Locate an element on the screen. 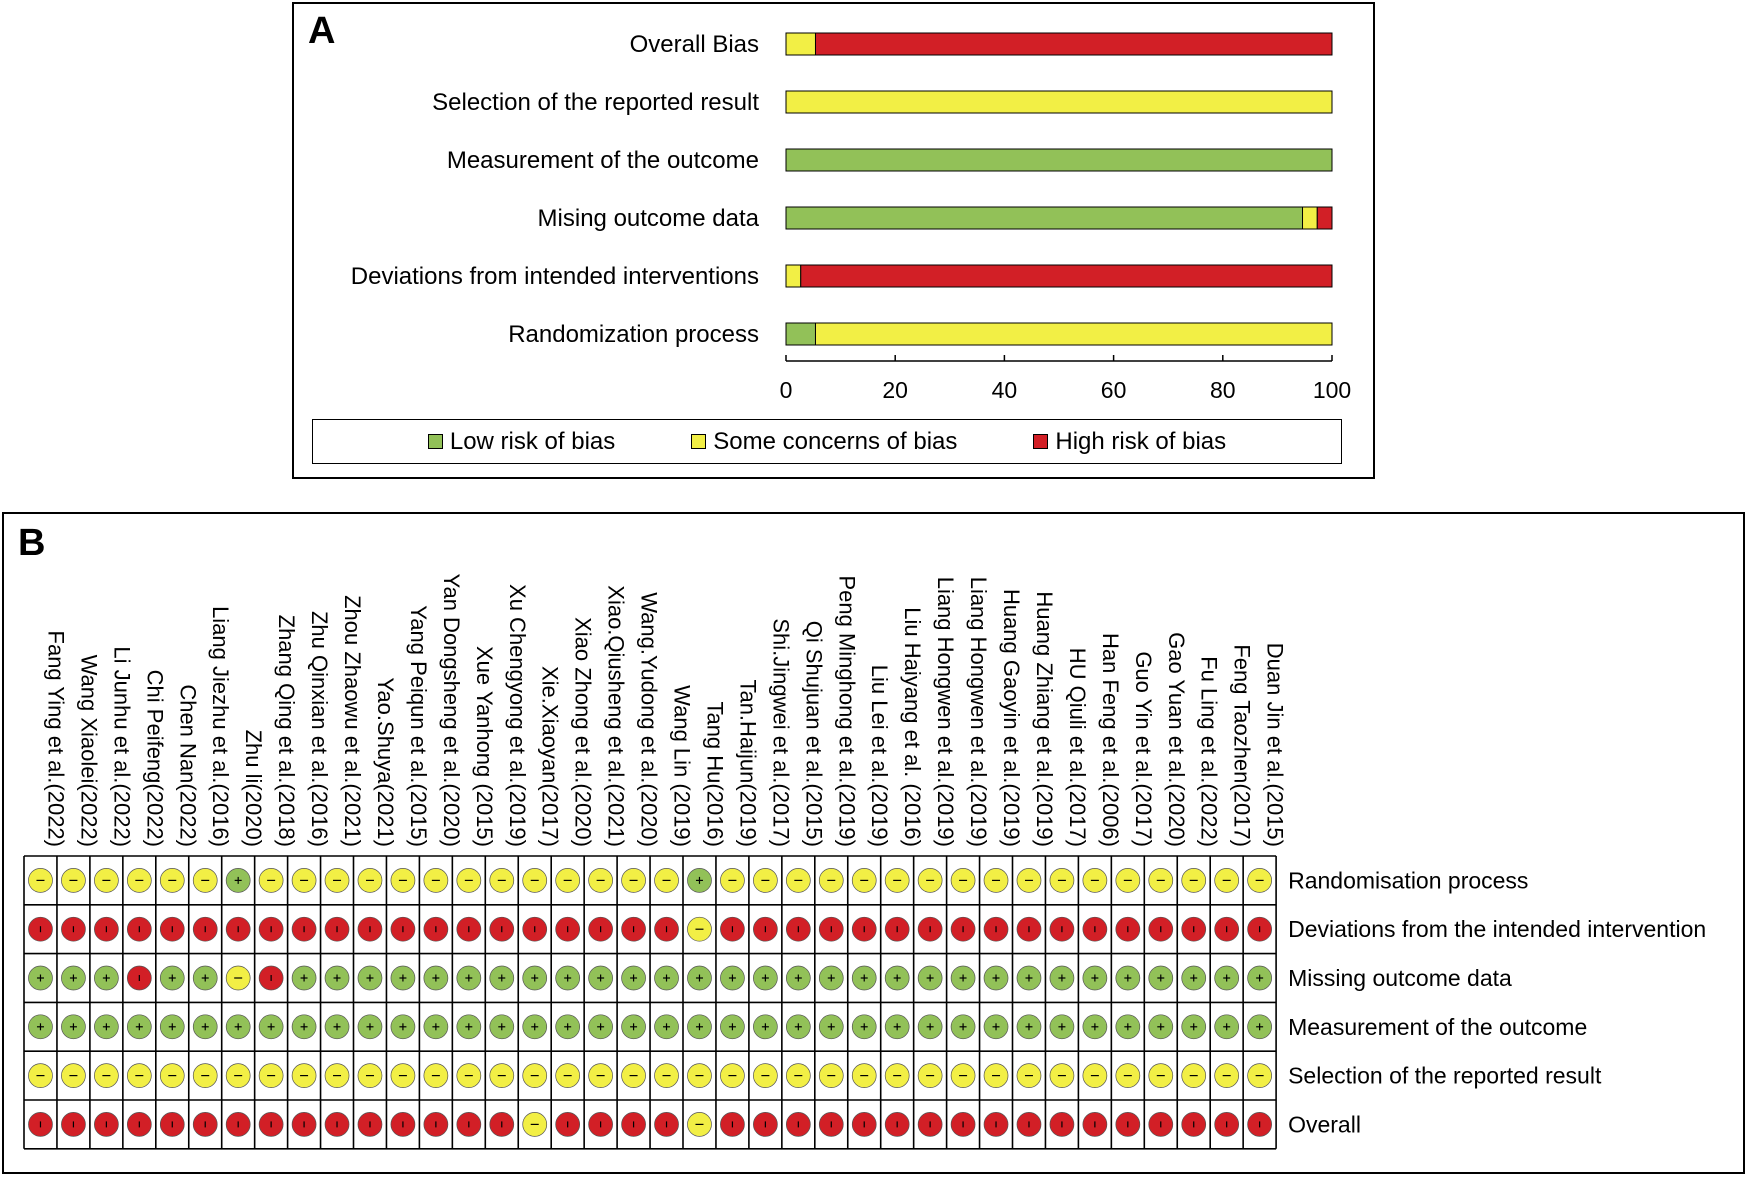 This screenshot has width=1748, height=1177. study-label: Chen Nan(2022) is located at coordinates (187, 765).